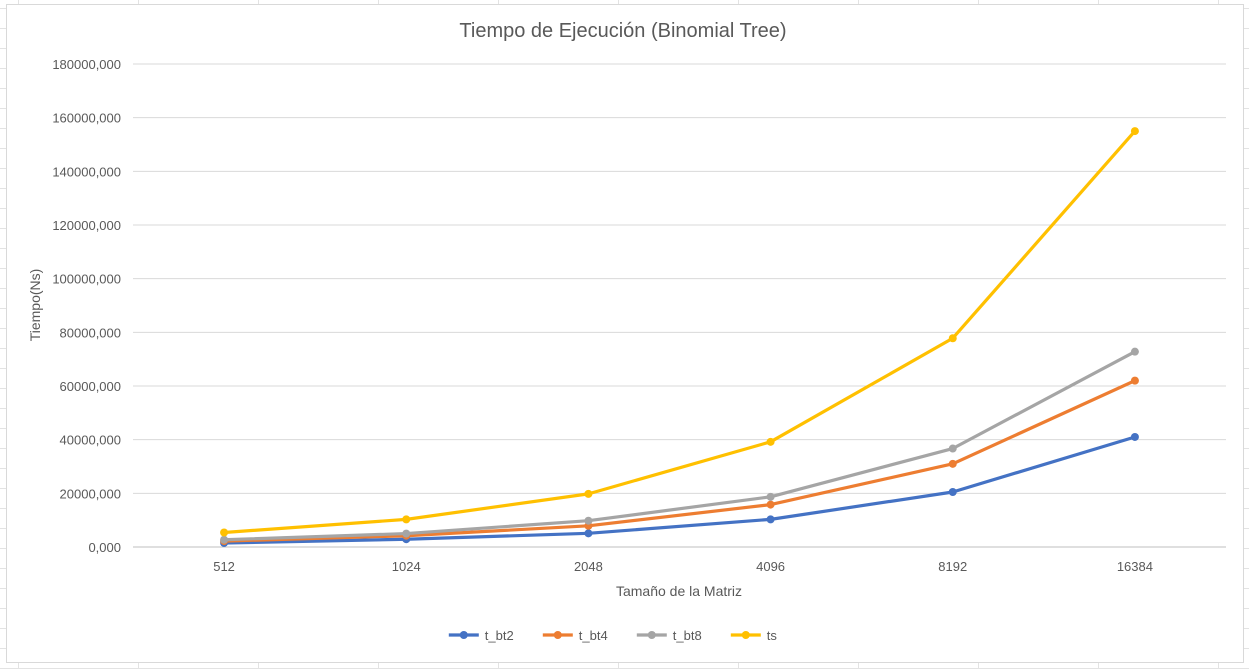 The width and height of the screenshot is (1249, 669). What do you see at coordinates (90, 386) in the screenshot?
I see `y-tick-label: 60000,000` at bounding box center [90, 386].